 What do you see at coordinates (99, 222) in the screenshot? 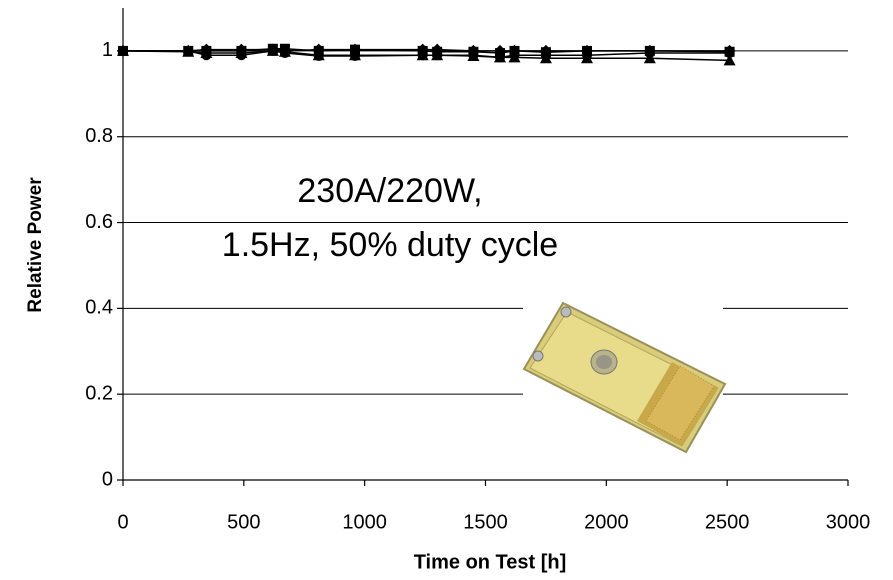
I see `y-tick-label: 0.6` at bounding box center [99, 222].